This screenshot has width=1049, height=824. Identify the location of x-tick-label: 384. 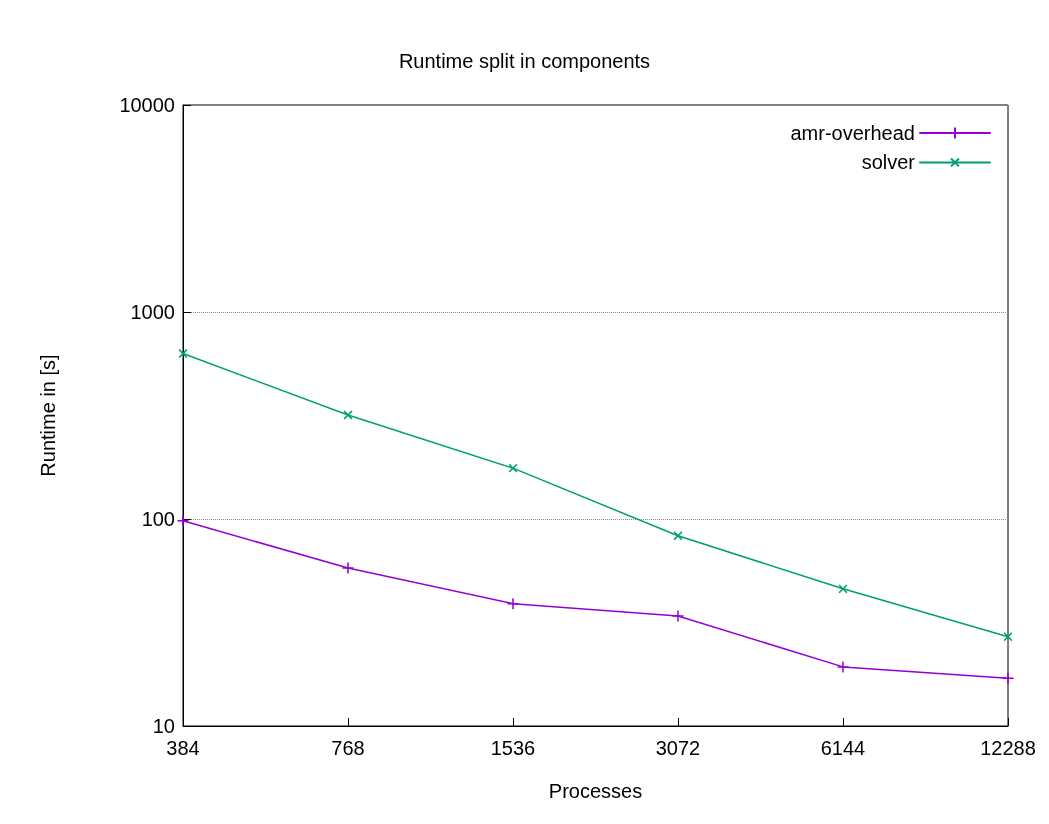
(183, 748).